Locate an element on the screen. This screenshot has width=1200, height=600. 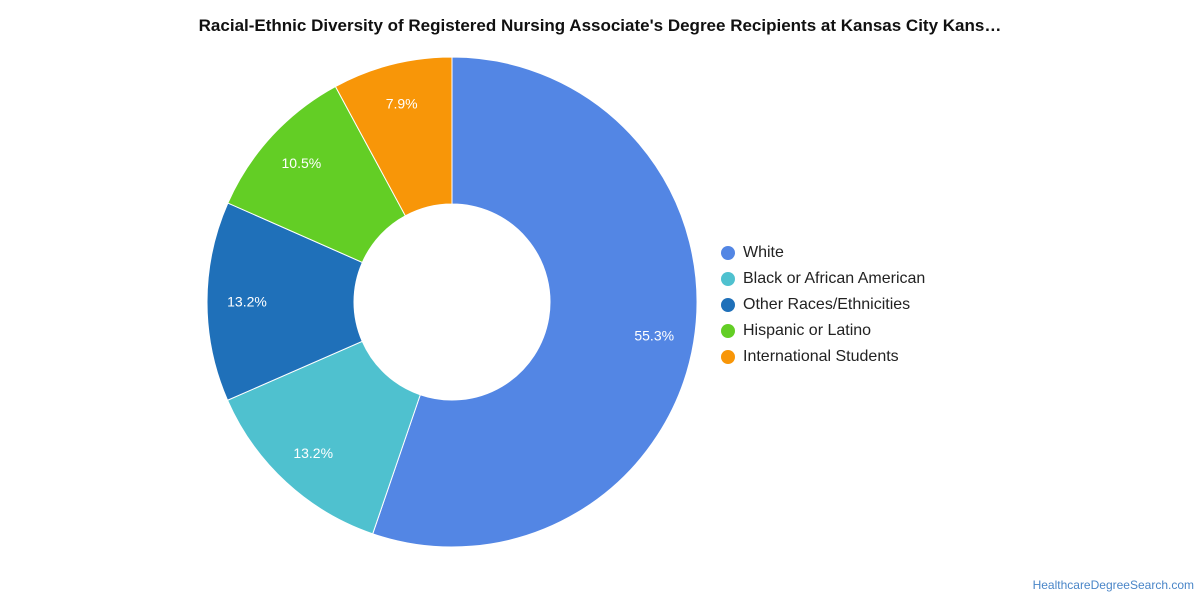
legend-item-international-students: International Students is located at coordinates (823, 357).